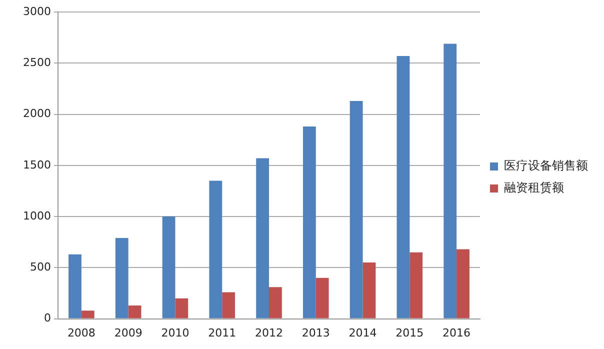 This screenshot has width=604, height=349. What do you see at coordinates (316, 333) in the screenshot?
I see `x-tick-label: 2013` at bounding box center [316, 333].